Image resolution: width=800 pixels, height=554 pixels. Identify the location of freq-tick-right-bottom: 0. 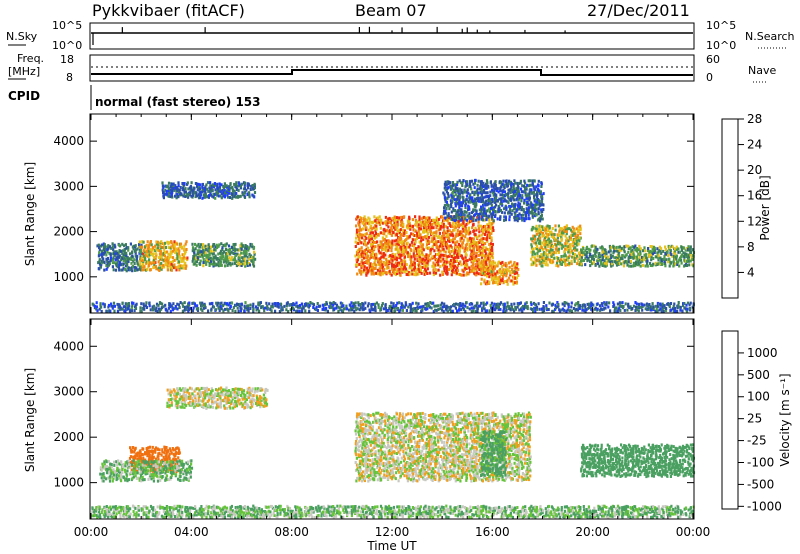
(709, 77).